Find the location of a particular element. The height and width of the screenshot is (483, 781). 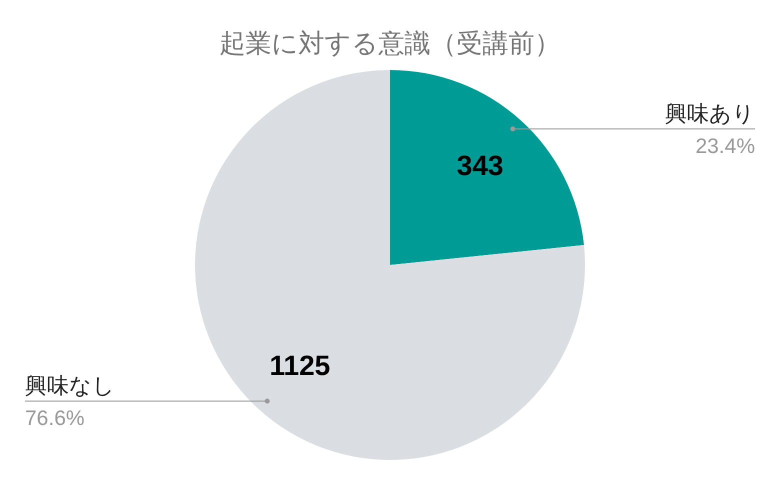

title: 起業に対する意識（受講前） is located at coordinates (390, 43).